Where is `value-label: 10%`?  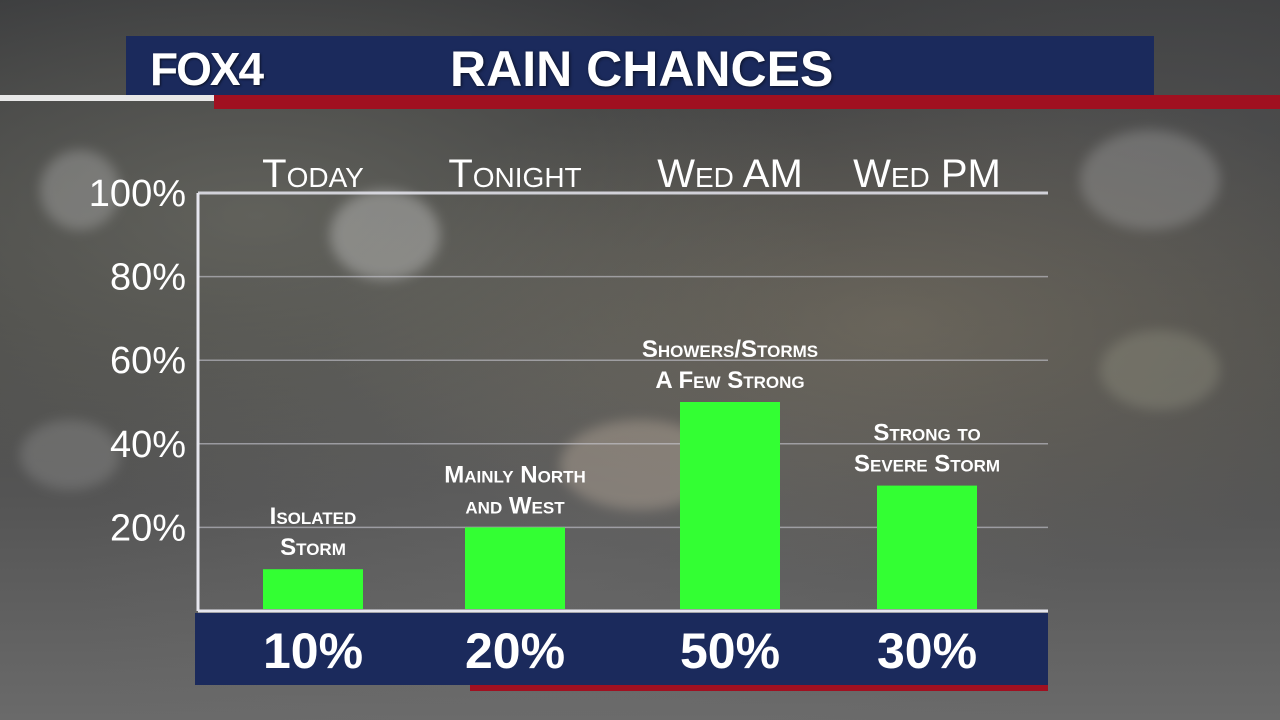
value-label: 10% is located at coordinates (313, 651).